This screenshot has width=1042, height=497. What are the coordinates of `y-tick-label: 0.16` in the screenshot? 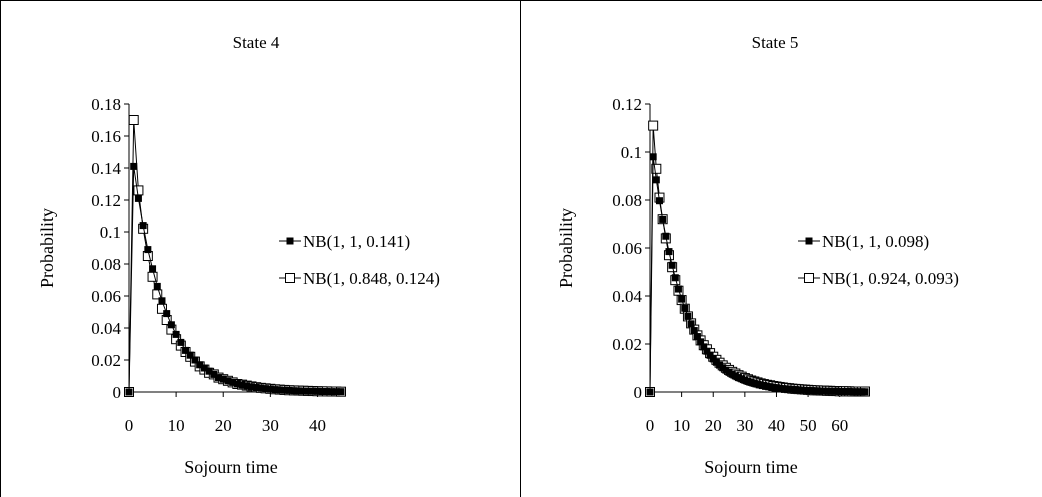 It's located at (106, 136).